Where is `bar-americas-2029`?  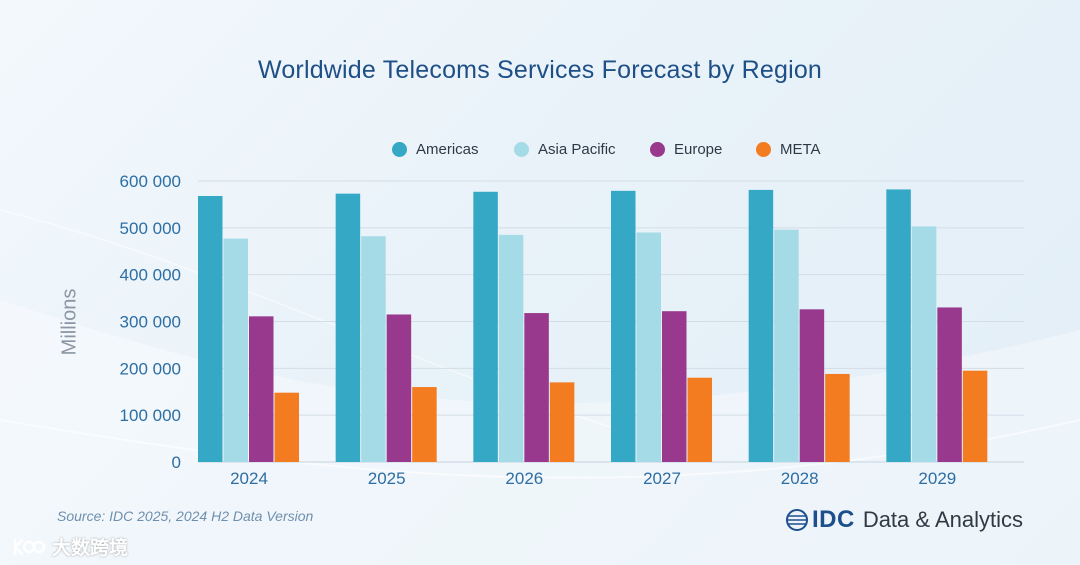
bar-americas-2029 is located at coordinates (898, 325).